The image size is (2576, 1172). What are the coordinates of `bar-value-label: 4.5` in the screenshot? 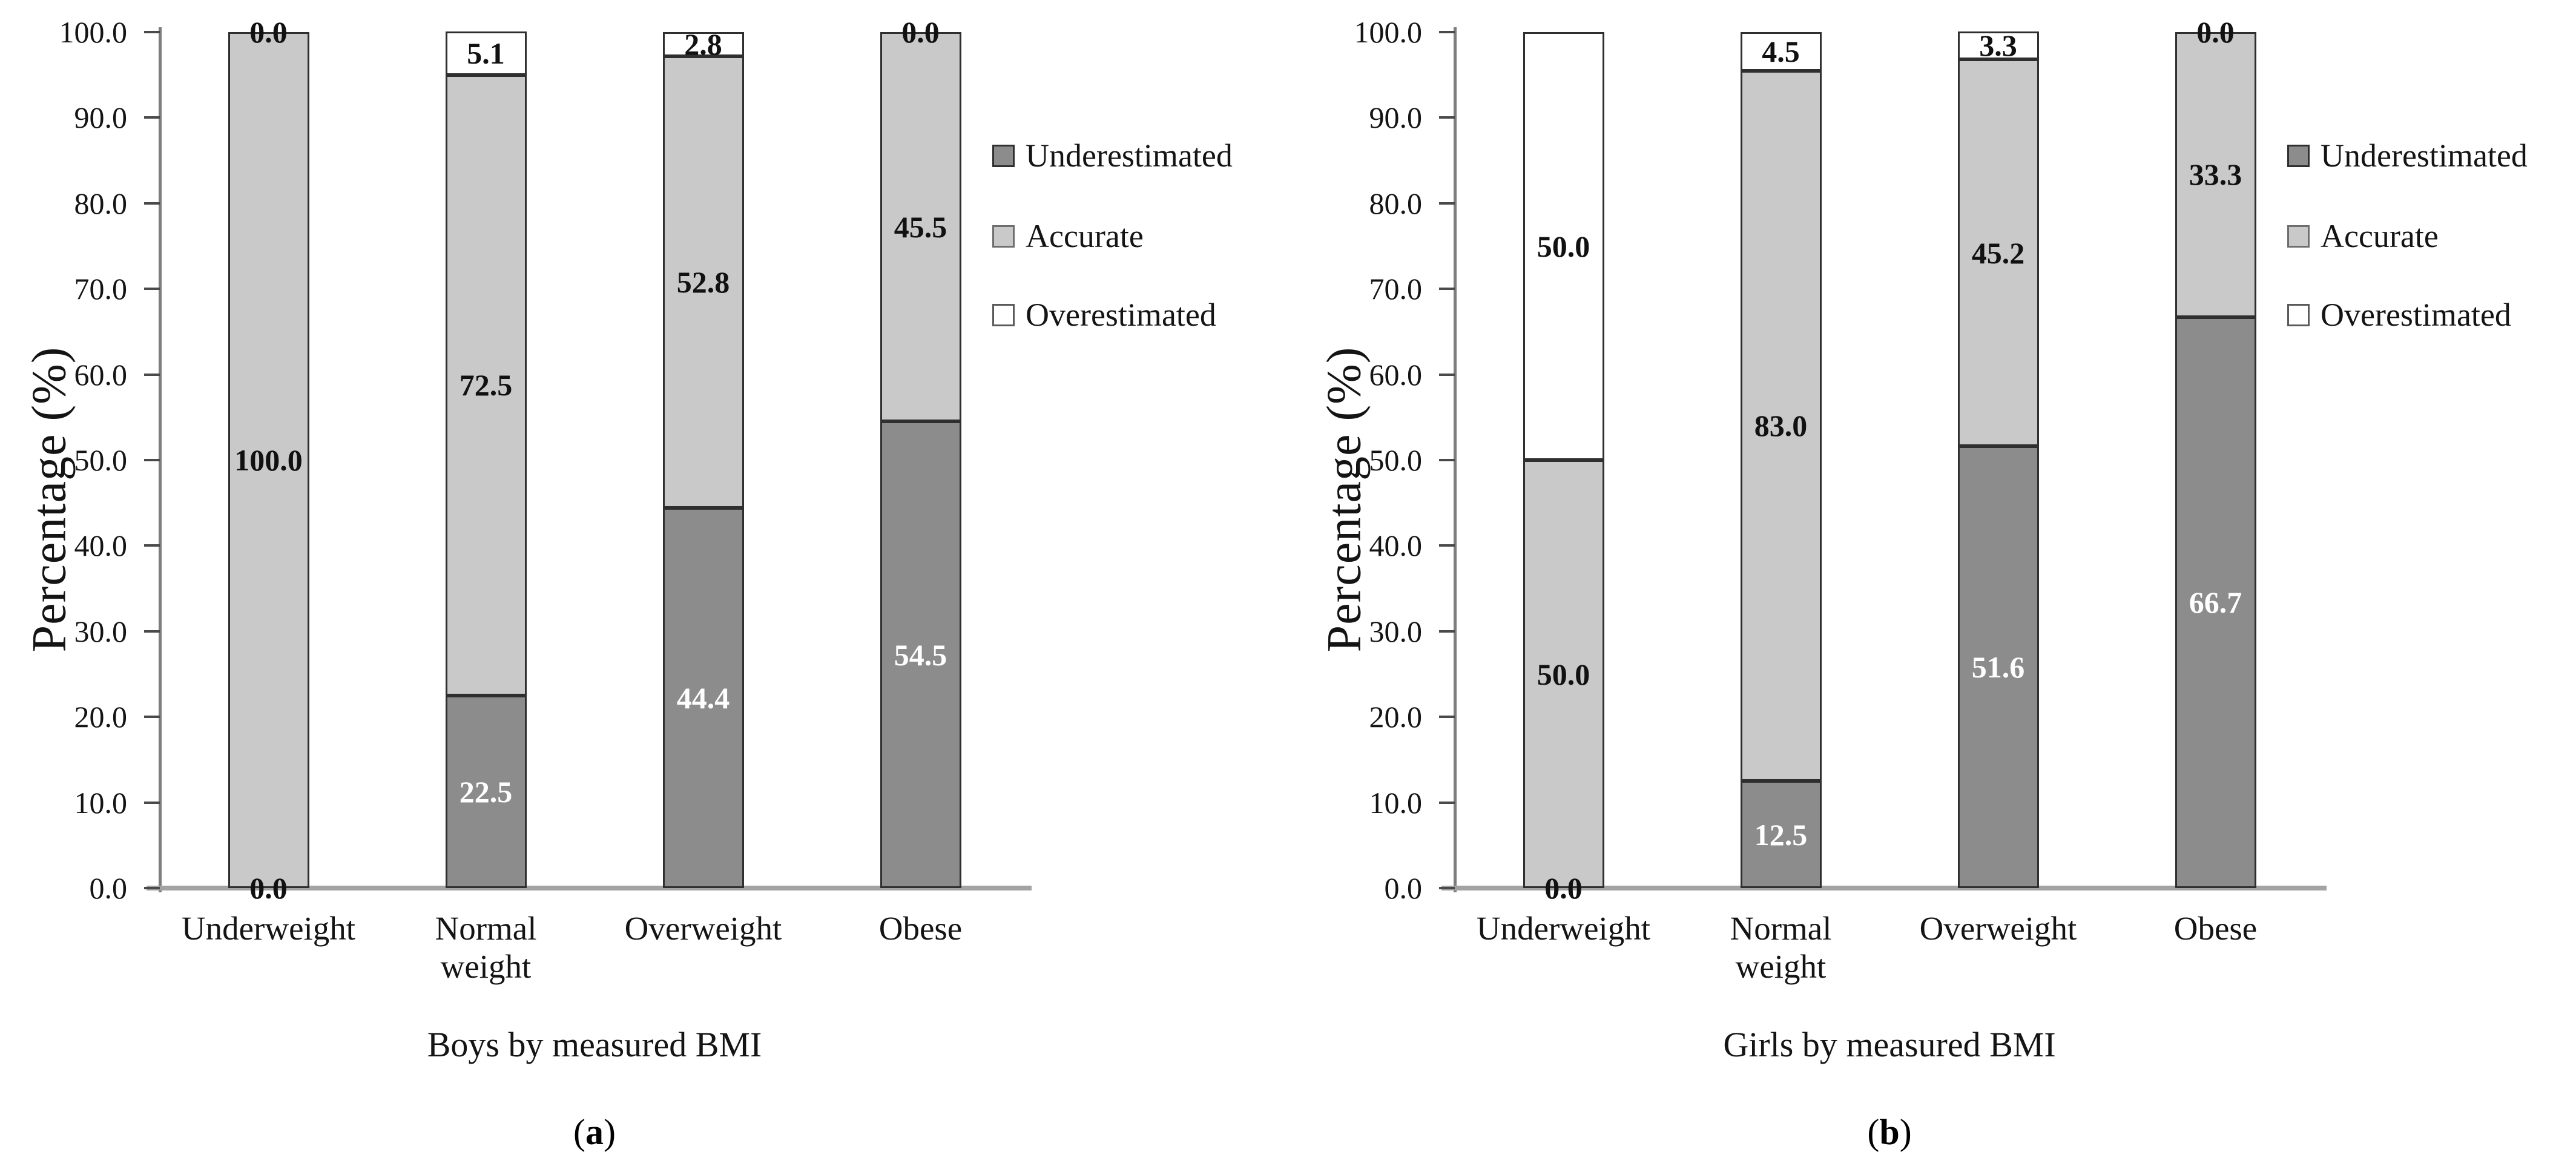 It's located at (1781, 51).